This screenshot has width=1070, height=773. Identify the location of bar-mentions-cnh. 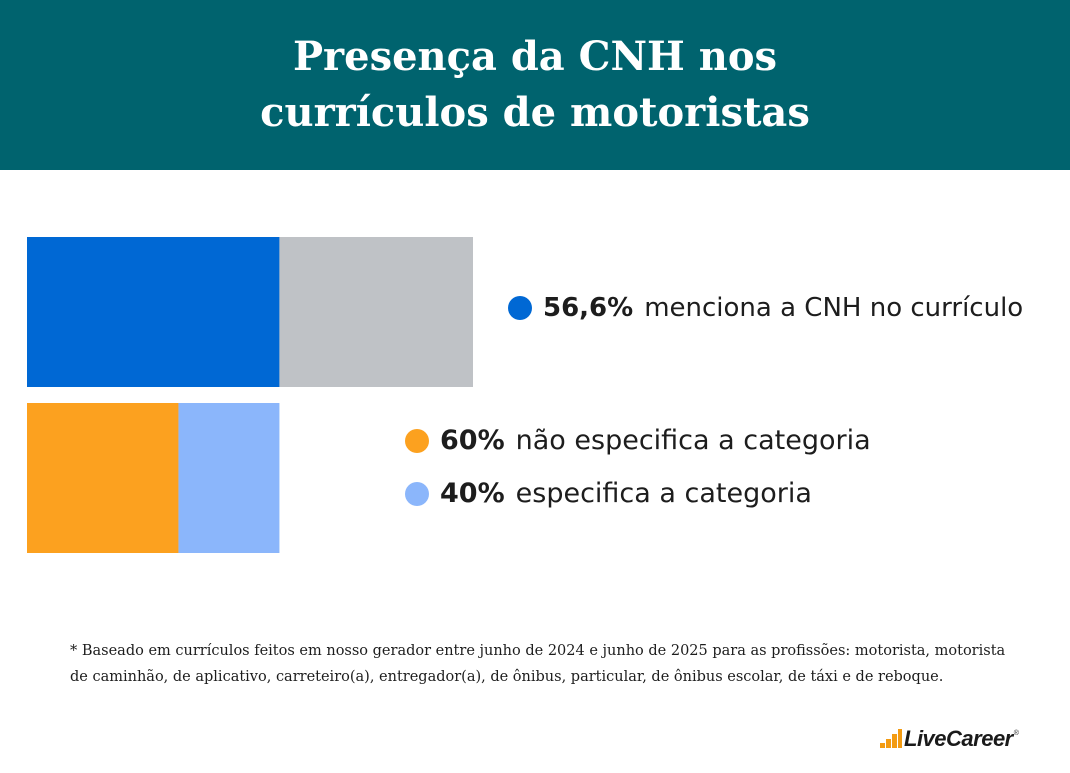
(153, 312).